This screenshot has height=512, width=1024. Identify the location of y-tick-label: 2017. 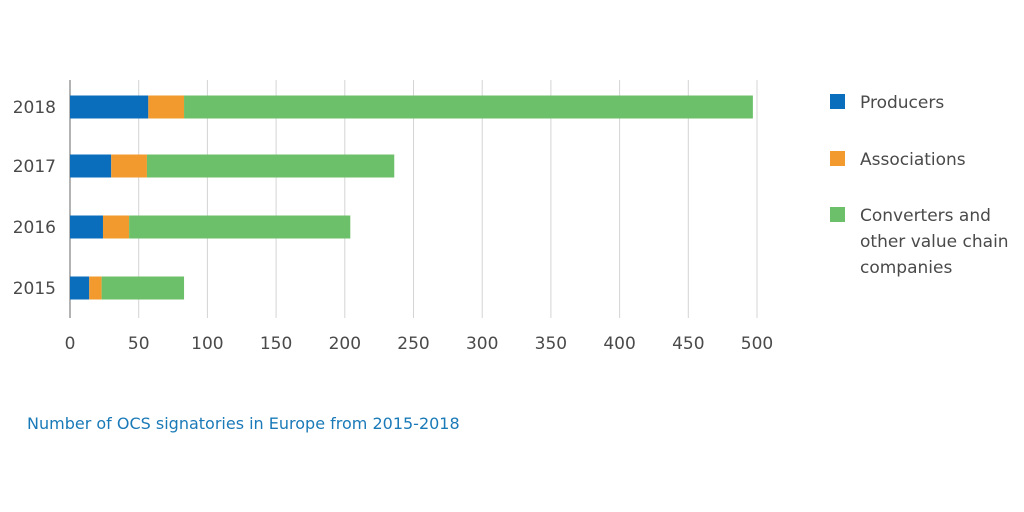
(34, 167).